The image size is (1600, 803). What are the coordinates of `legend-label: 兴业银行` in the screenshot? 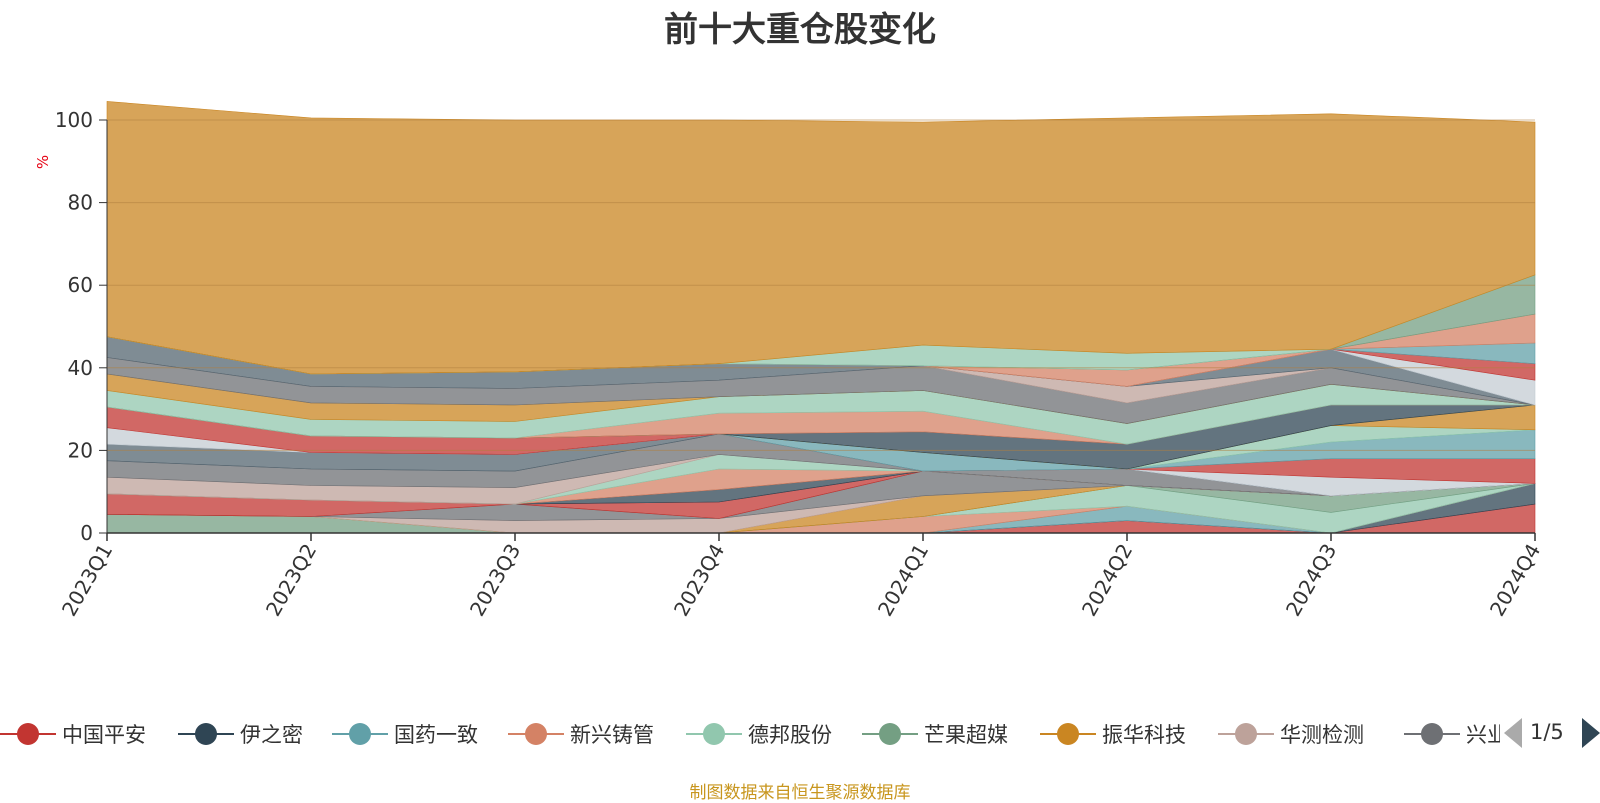 It's located at (1483, 735).